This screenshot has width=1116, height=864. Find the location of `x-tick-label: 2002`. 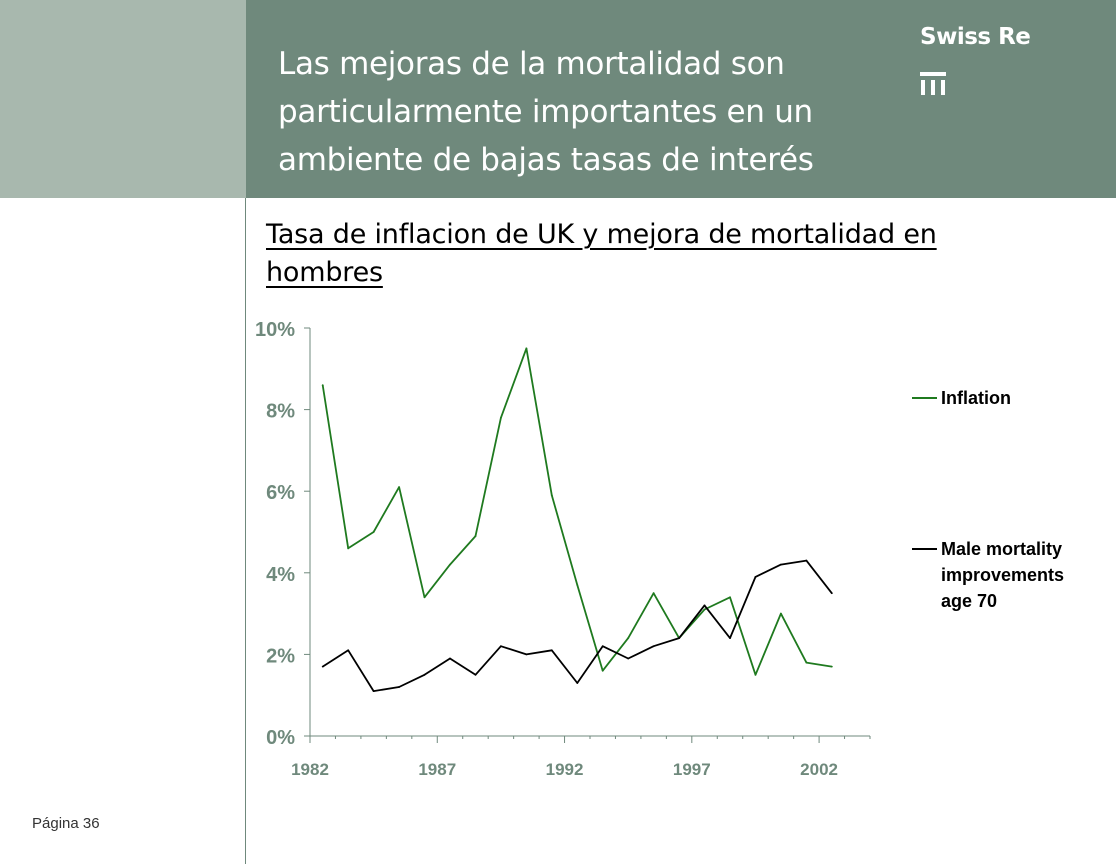

x-tick-label: 2002 is located at coordinates (819, 769).